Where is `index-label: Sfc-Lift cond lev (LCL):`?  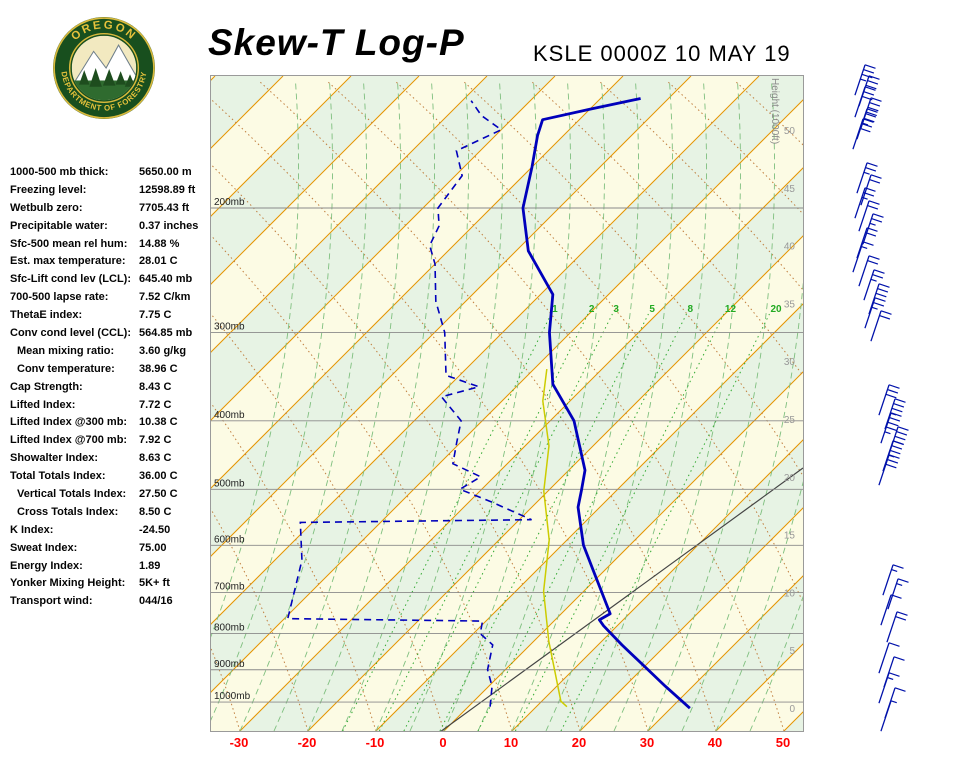 index-label: Sfc-Lift cond lev (LCL): is located at coordinates (70, 279).